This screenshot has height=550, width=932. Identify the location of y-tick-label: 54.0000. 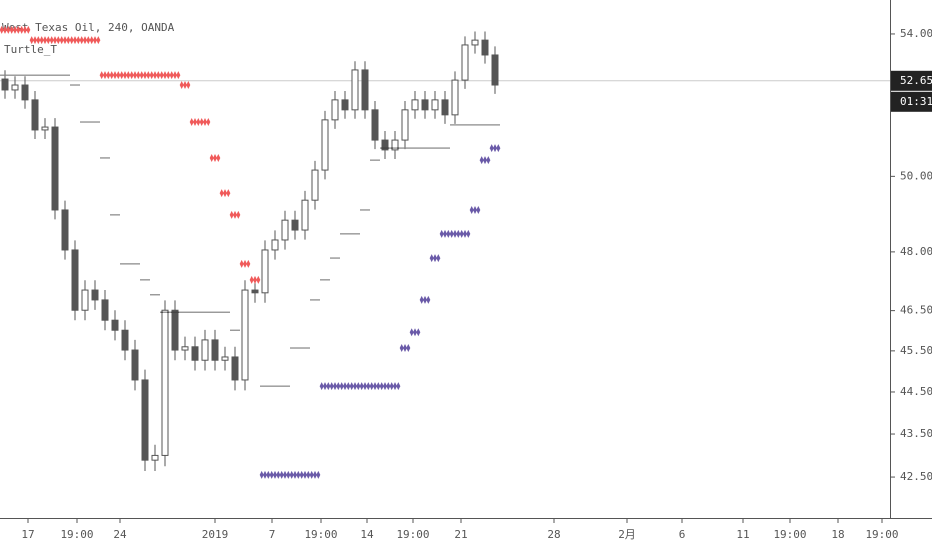
(916, 33).